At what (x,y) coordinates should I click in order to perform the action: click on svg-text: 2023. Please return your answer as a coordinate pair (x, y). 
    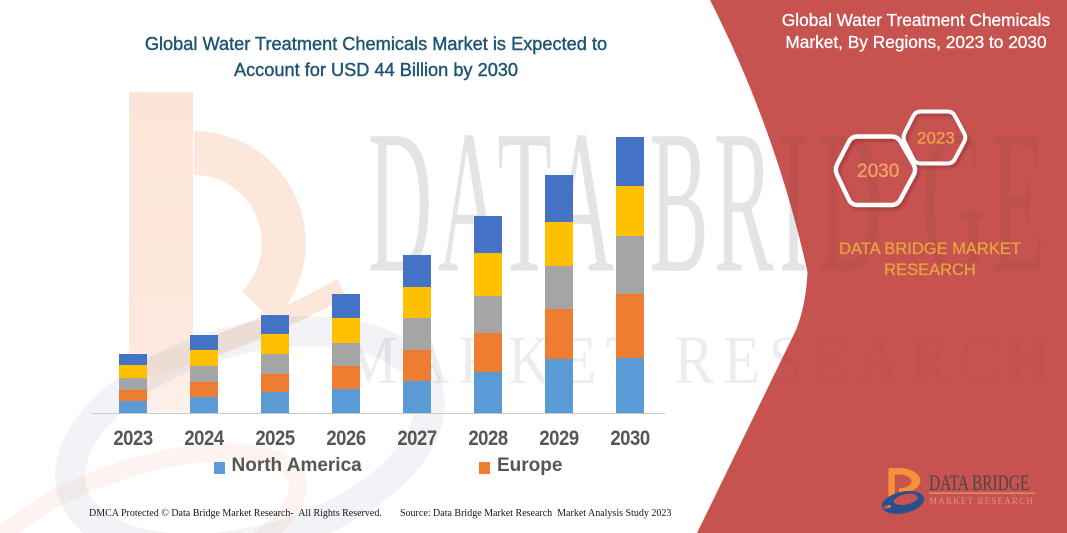
    Looking at the image, I should click on (936, 138).